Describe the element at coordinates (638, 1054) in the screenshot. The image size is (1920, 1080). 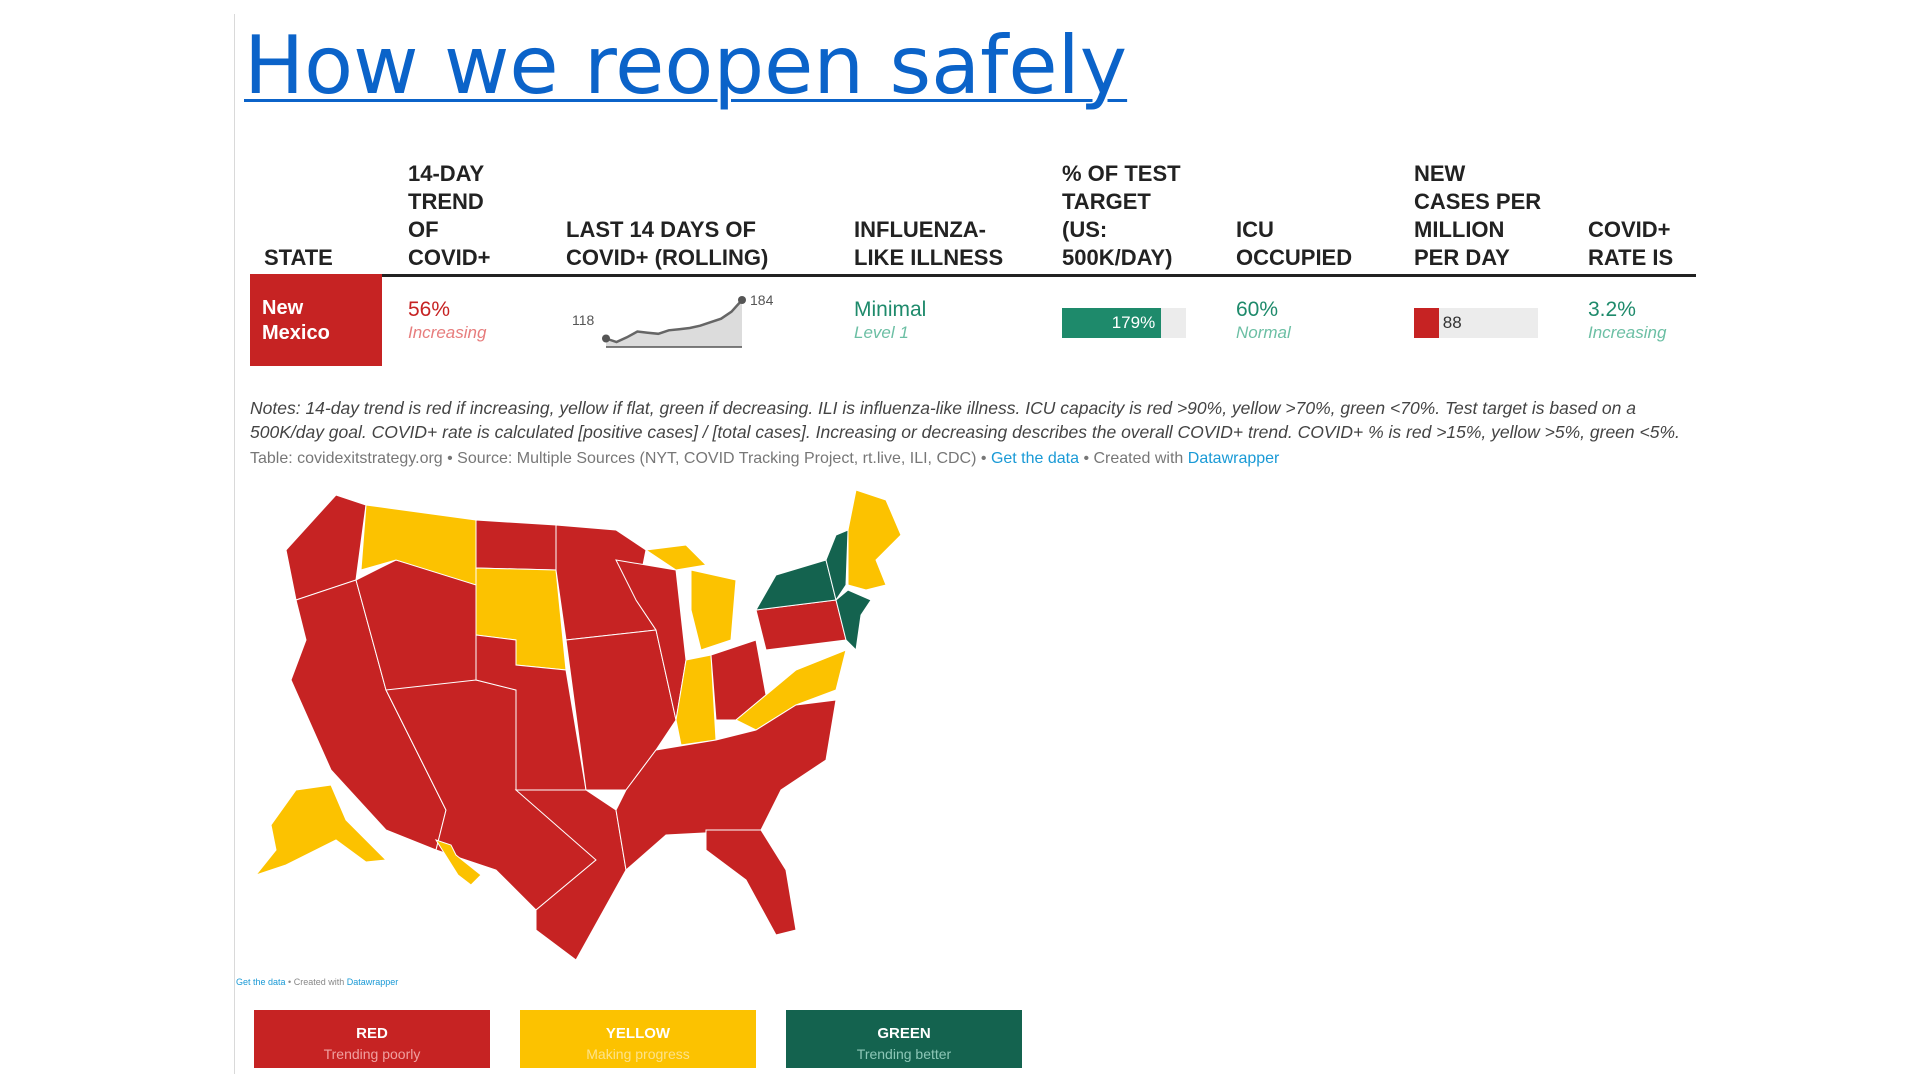
I see `legend-yellow-sub: Making progress` at that location.